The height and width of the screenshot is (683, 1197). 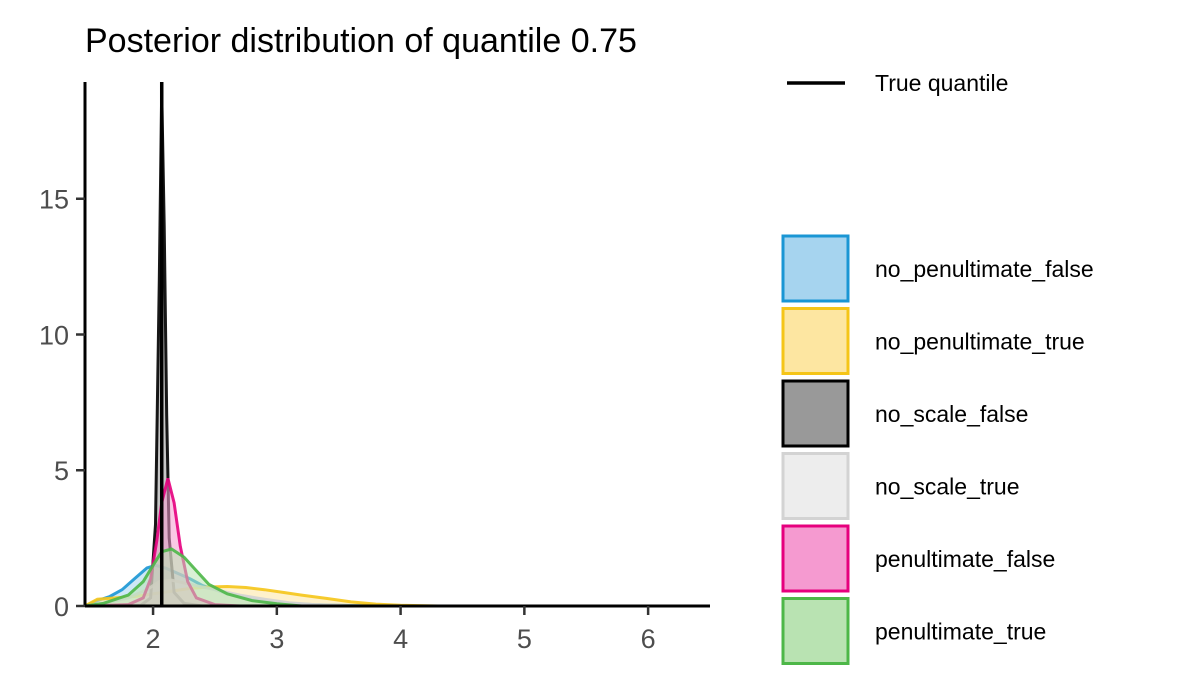 I want to click on legend-key-penultimate_false, so click(x=815, y=558).